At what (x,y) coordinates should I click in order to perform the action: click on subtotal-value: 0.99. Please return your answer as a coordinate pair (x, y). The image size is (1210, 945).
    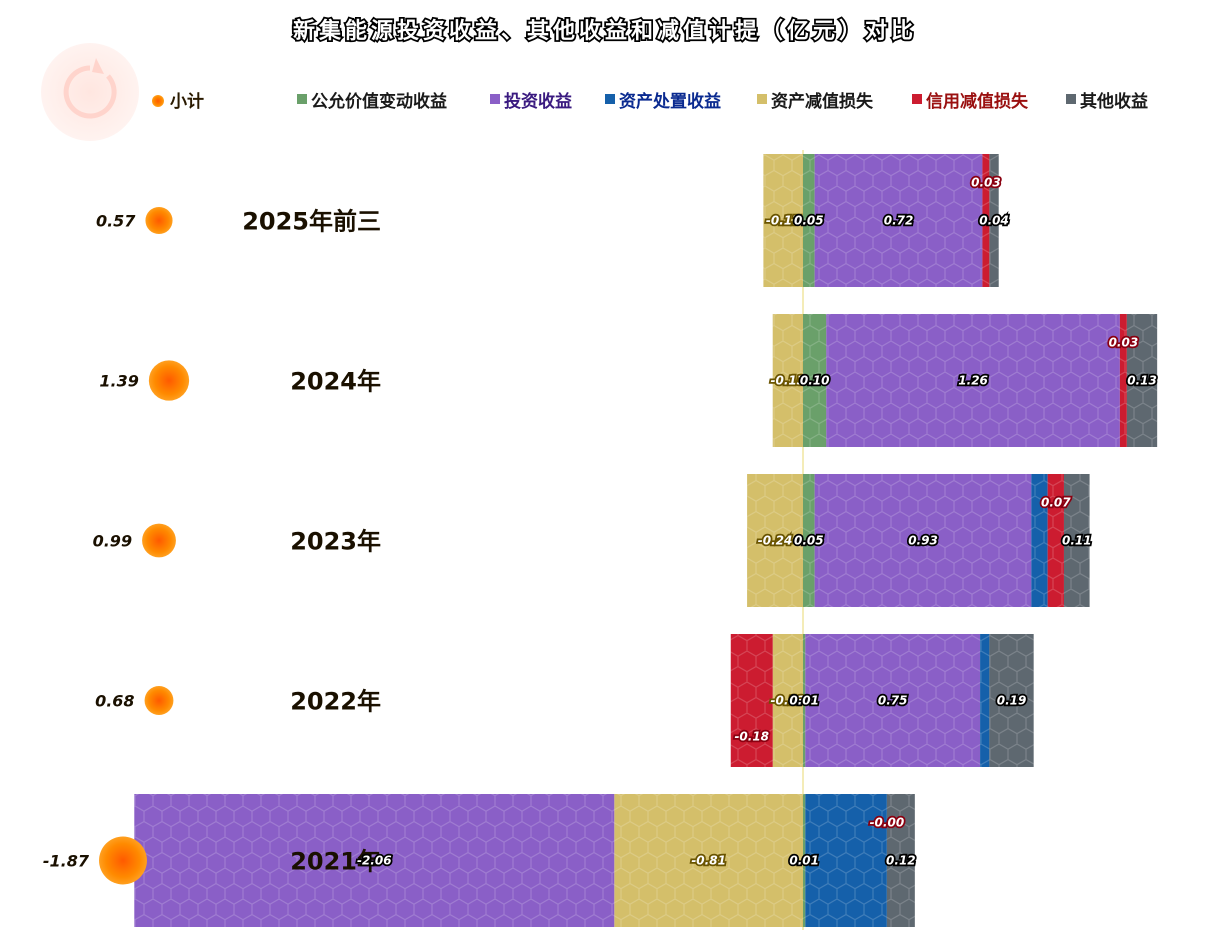
    Looking at the image, I should click on (112, 541).